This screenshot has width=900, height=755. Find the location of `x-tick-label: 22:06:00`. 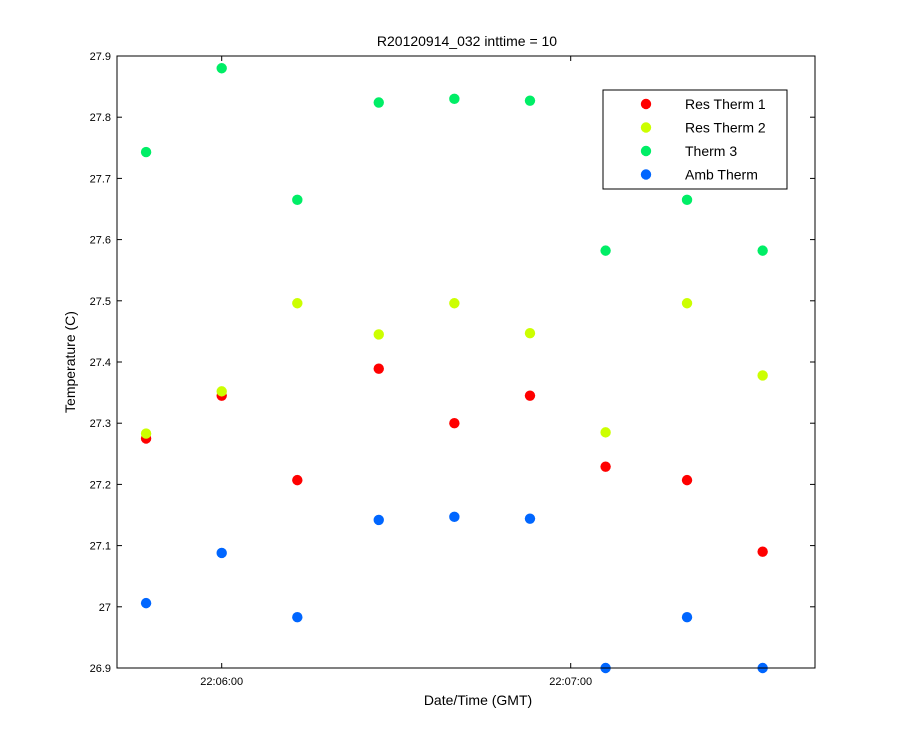

x-tick-label: 22:06:00 is located at coordinates (221, 682).